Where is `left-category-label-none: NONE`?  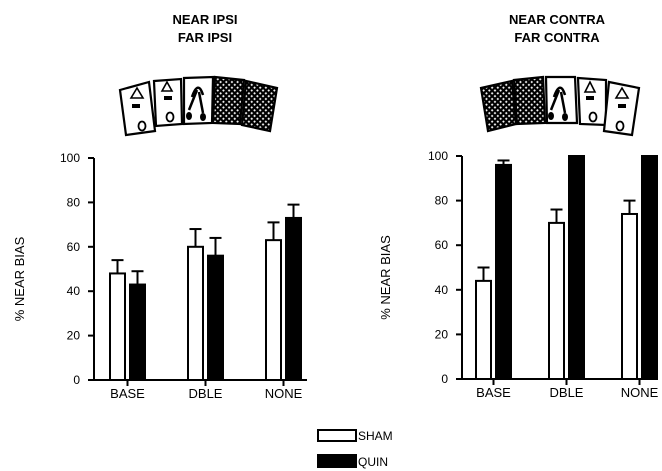
left-category-label-none: NONE is located at coordinates (284, 393).